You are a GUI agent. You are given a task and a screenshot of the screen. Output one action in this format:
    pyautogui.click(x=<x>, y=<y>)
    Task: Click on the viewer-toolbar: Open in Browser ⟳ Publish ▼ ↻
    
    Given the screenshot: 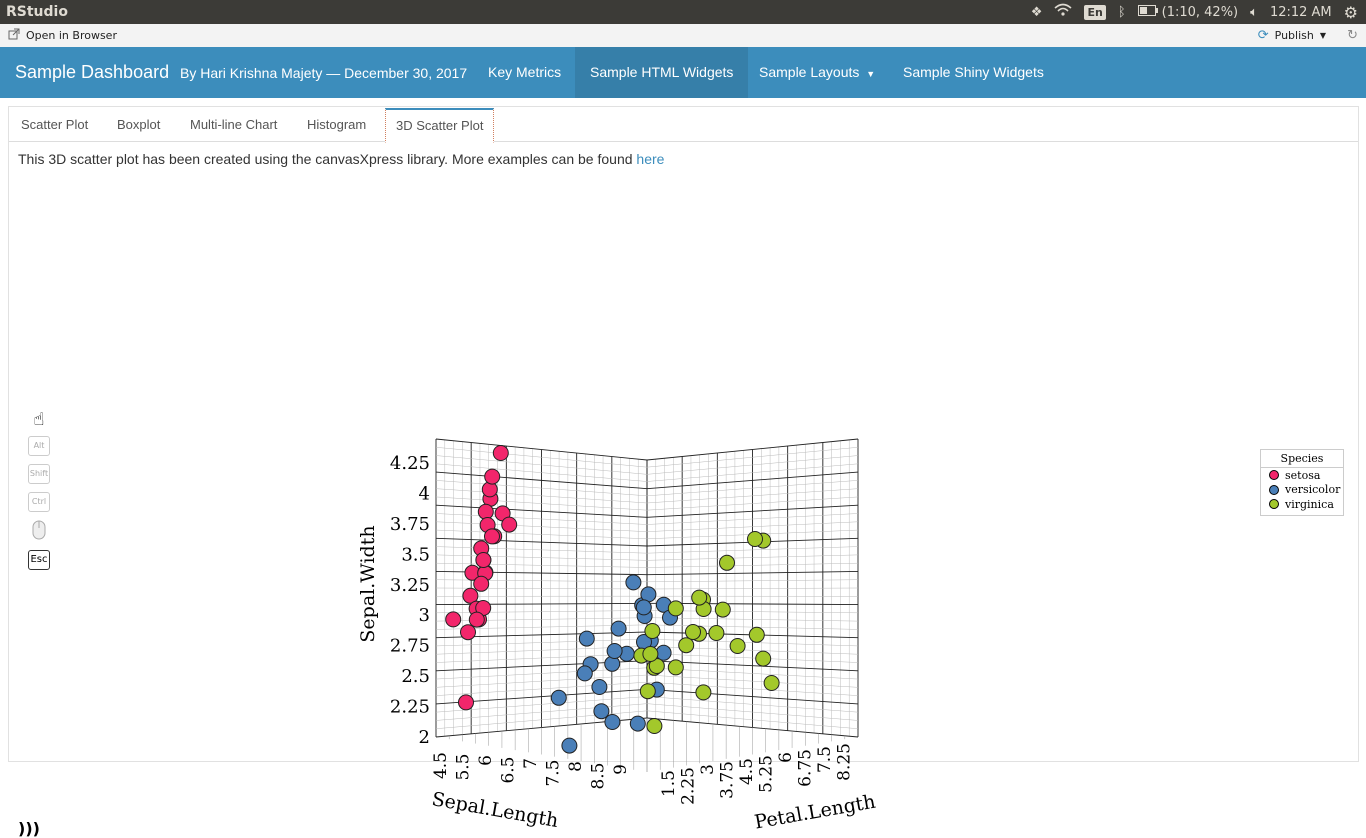 What is the action you would take?
    pyautogui.click(x=683, y=36)
    